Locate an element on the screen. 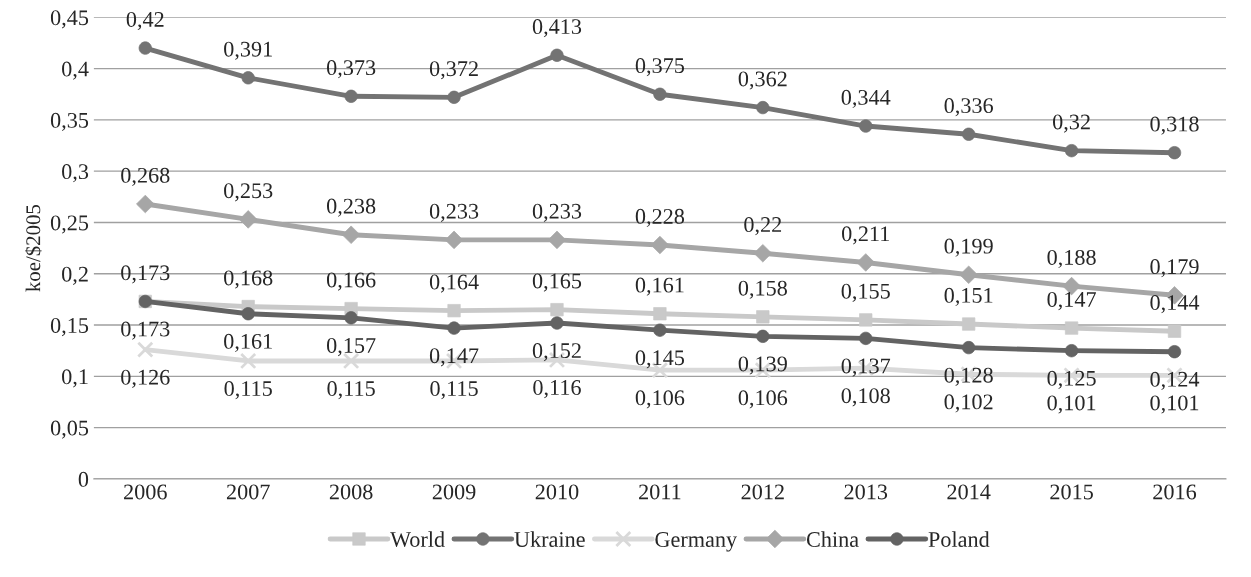 This screenshot has height=577, width=1251. data-label: 0,391 is located at coordinates (248, 50).